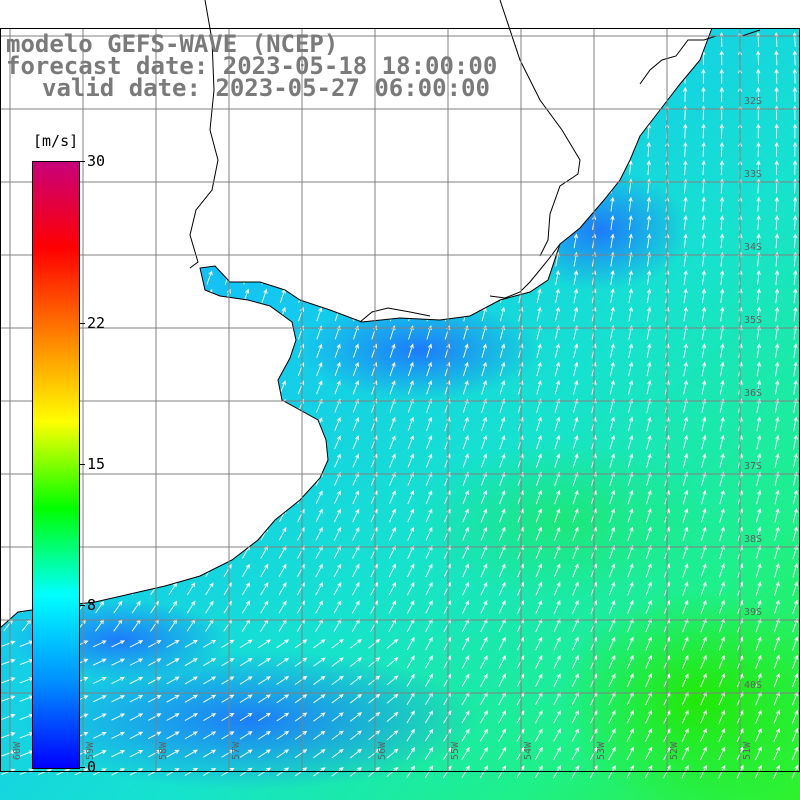 This screenshot has height=800, width=800. What do you see at coordinates (753, 393) in the screenshot?
I see `lat-label: 36S` at bounding box center [753, 393].